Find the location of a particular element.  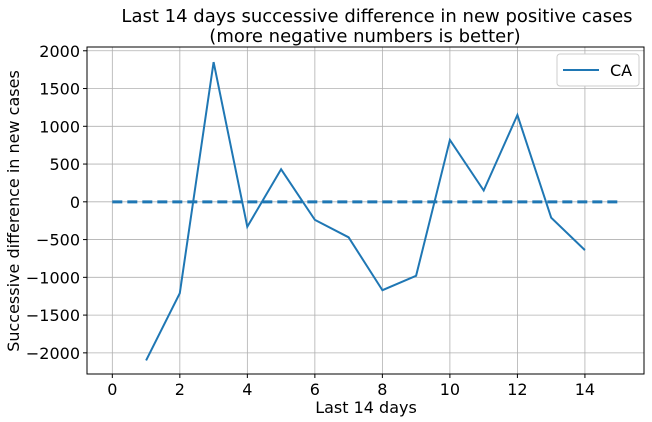

x-axis: 0 2 4 6 8 10 12 14 is located at coordinates (351, 386).